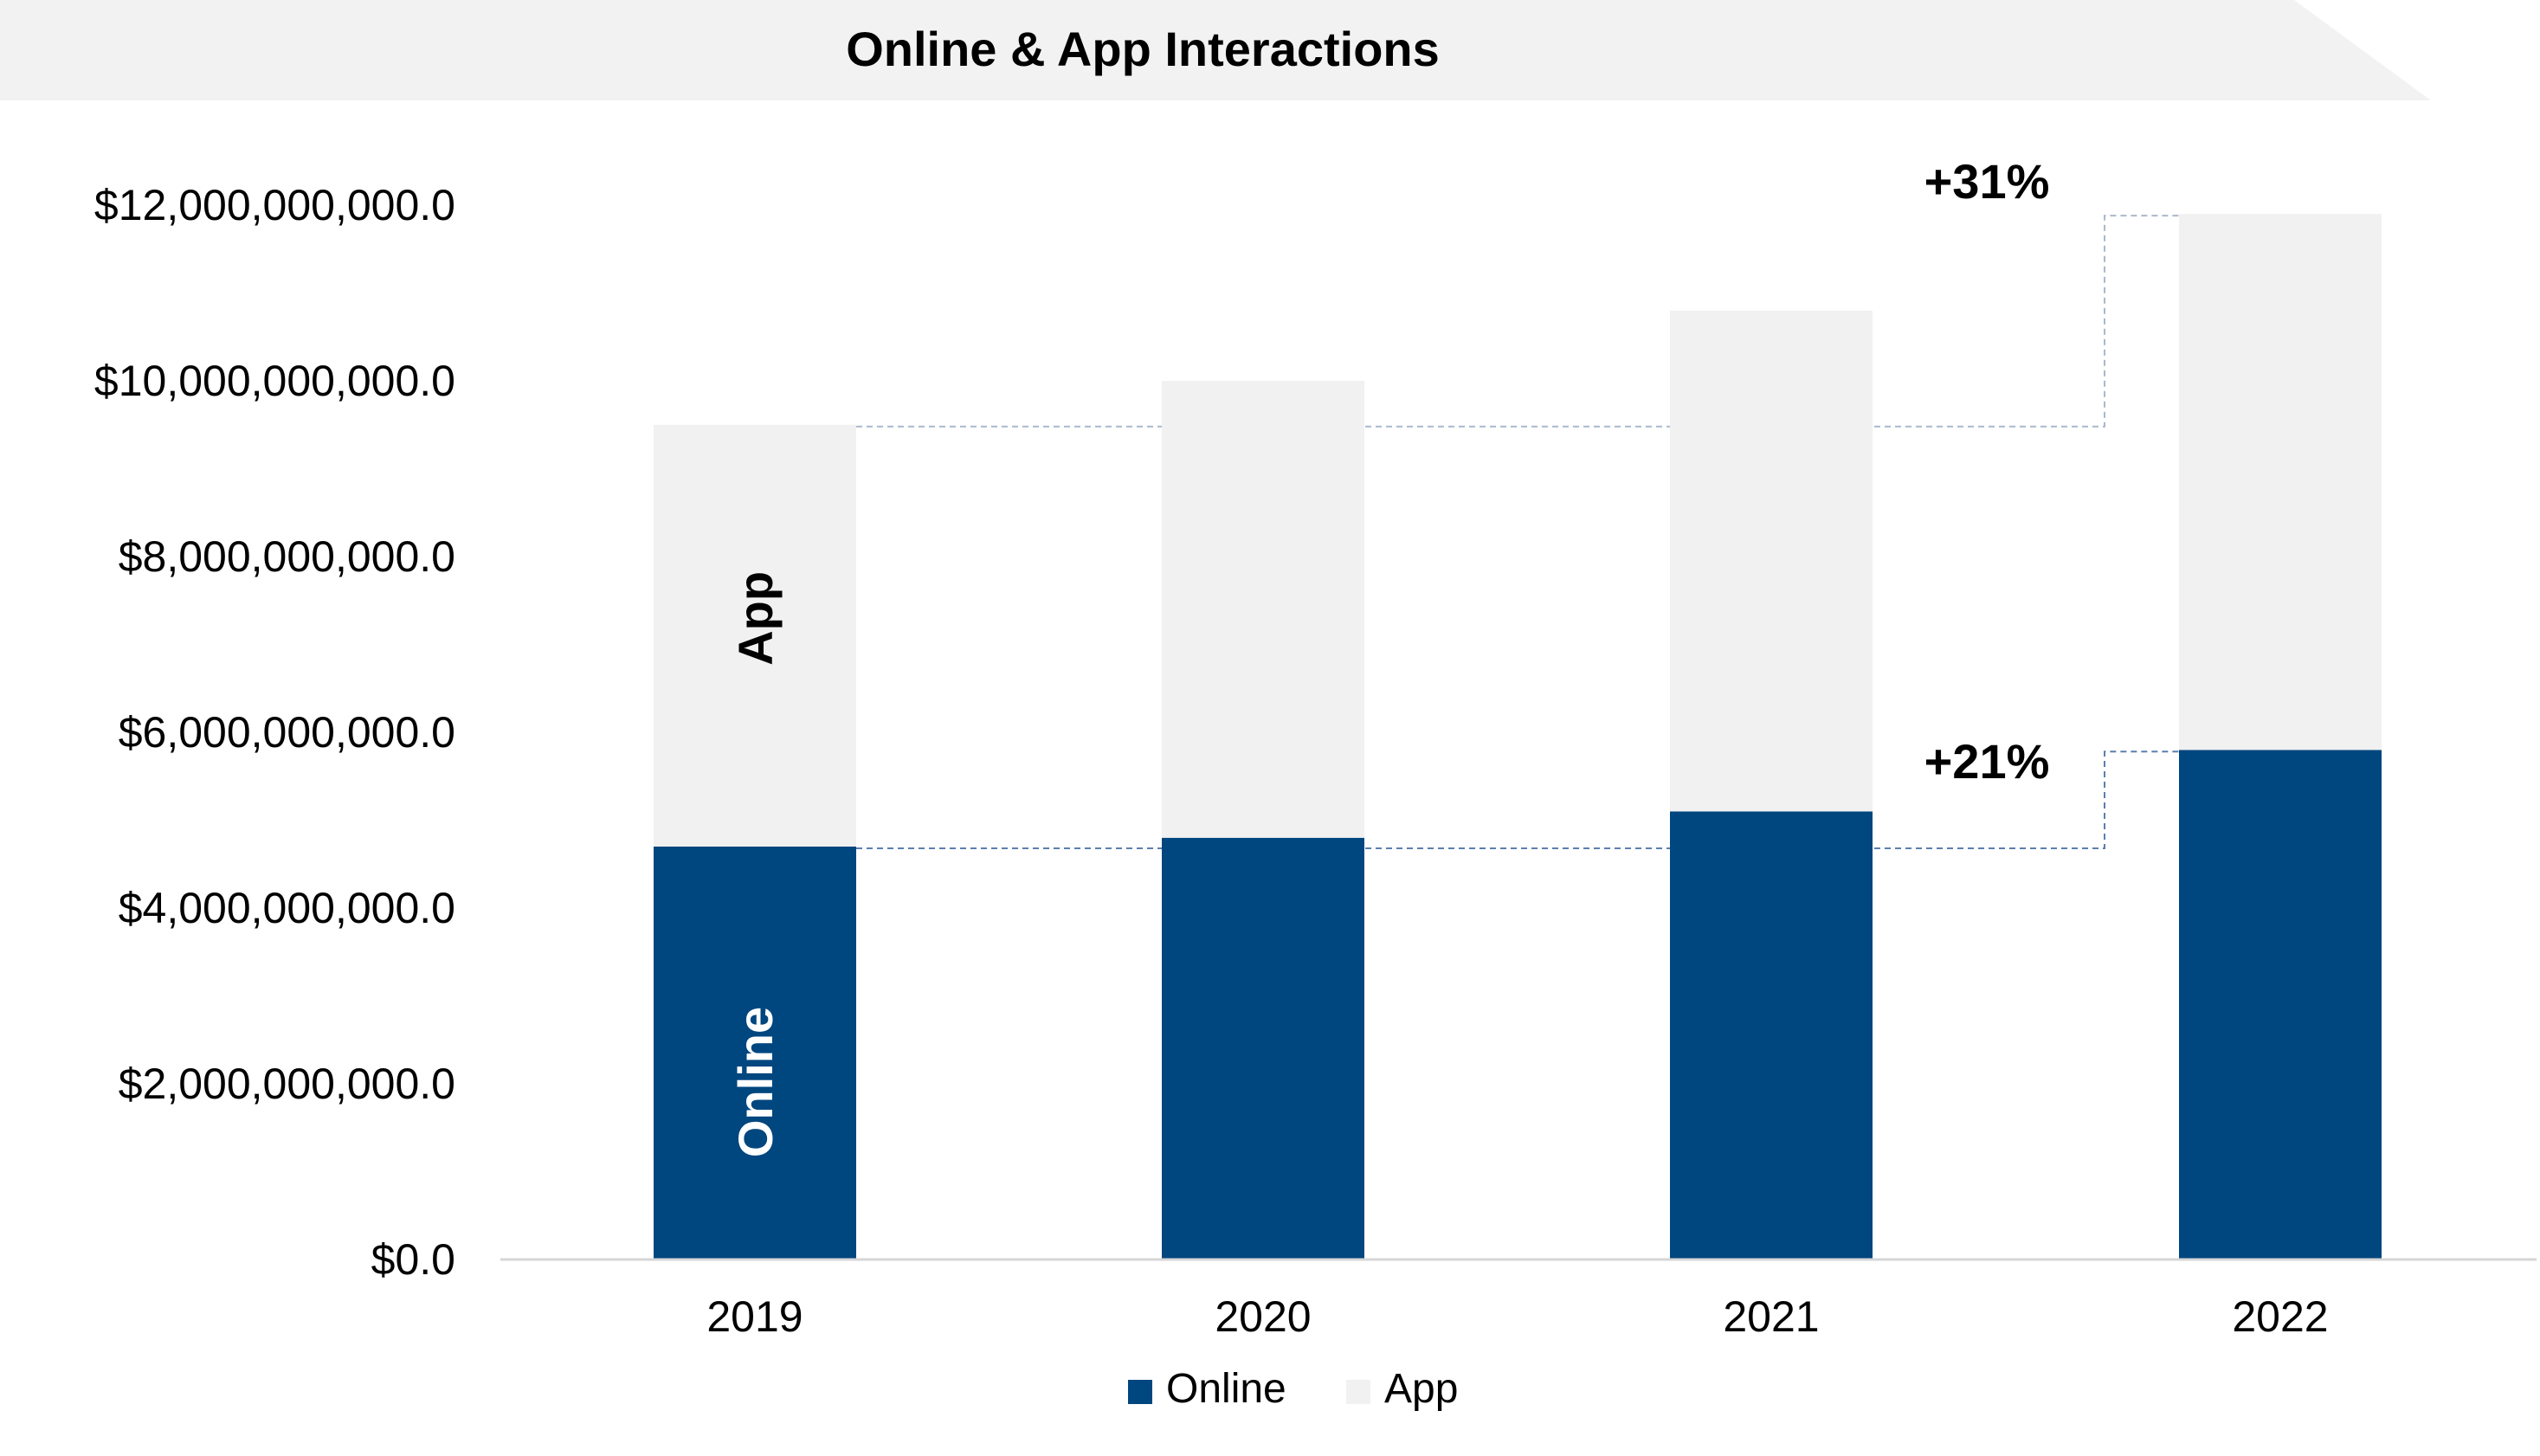 The height and width of the screenshot is (1456, 2540). I want to click on y-tick-label: $12,000,000,000.0, so click(274, 205).